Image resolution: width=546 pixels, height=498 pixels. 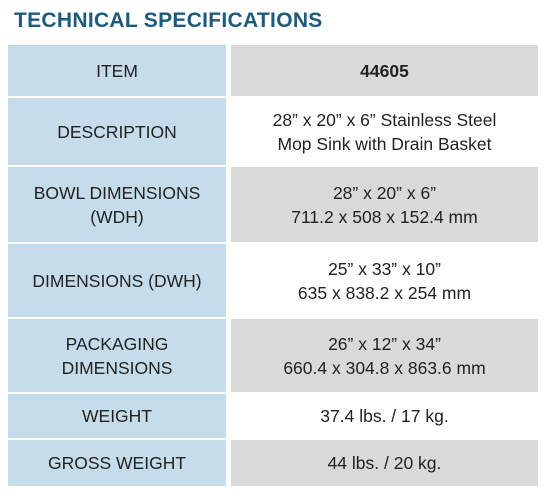 I want to click on label-cell: BOWL DIMENSIONS (WDH), so click(x=117, y=204).